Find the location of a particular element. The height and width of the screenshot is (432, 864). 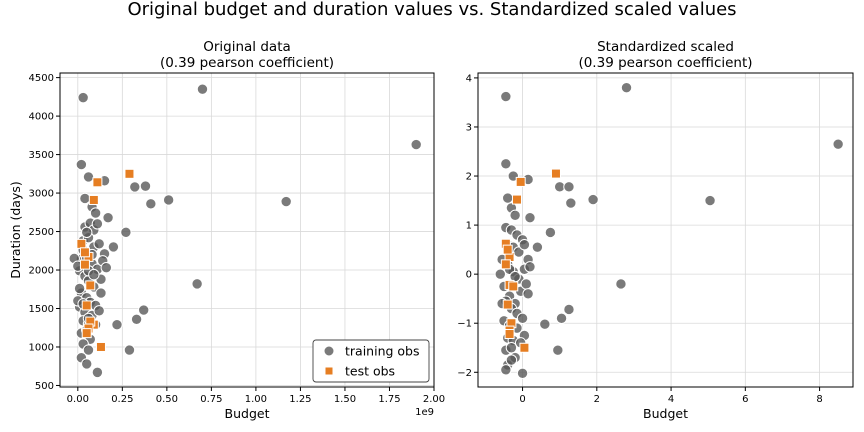

x-tick-label: 0.25 is located at coordinates (122, 399).